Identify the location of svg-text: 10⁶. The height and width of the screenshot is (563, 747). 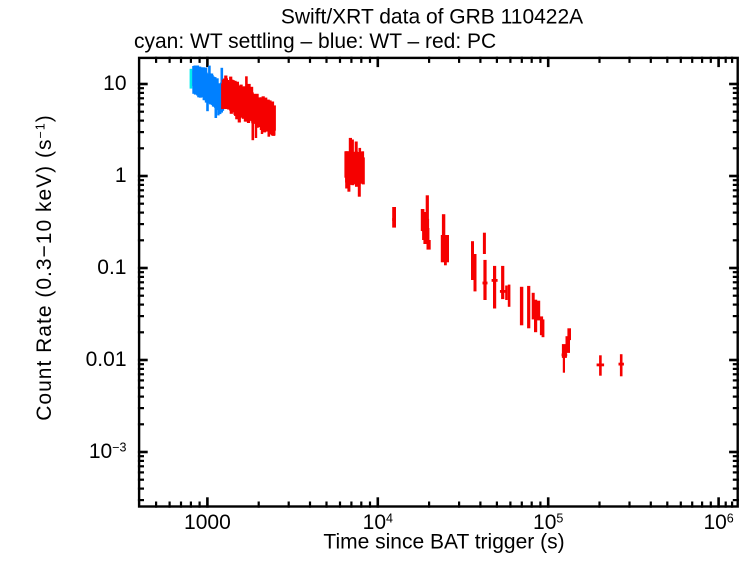
(718, 522).